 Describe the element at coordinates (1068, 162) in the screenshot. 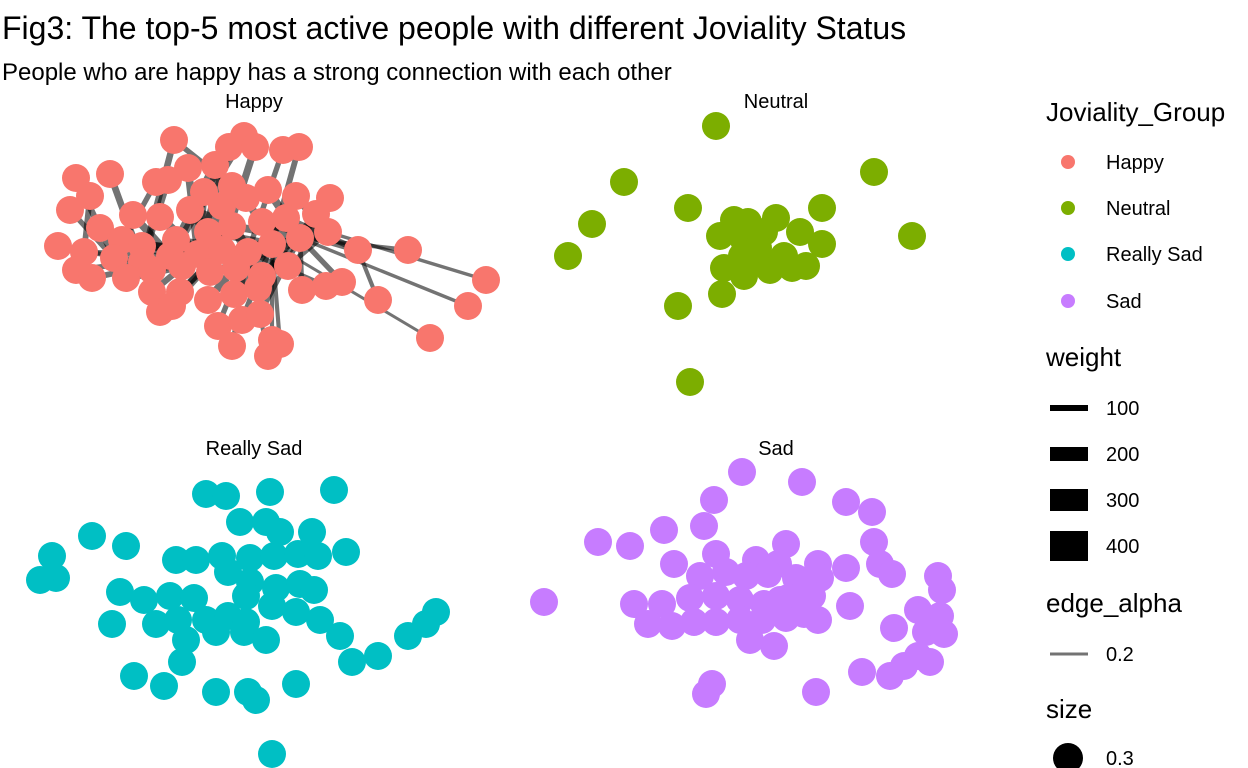

I see `legend-key-happy` at that location.